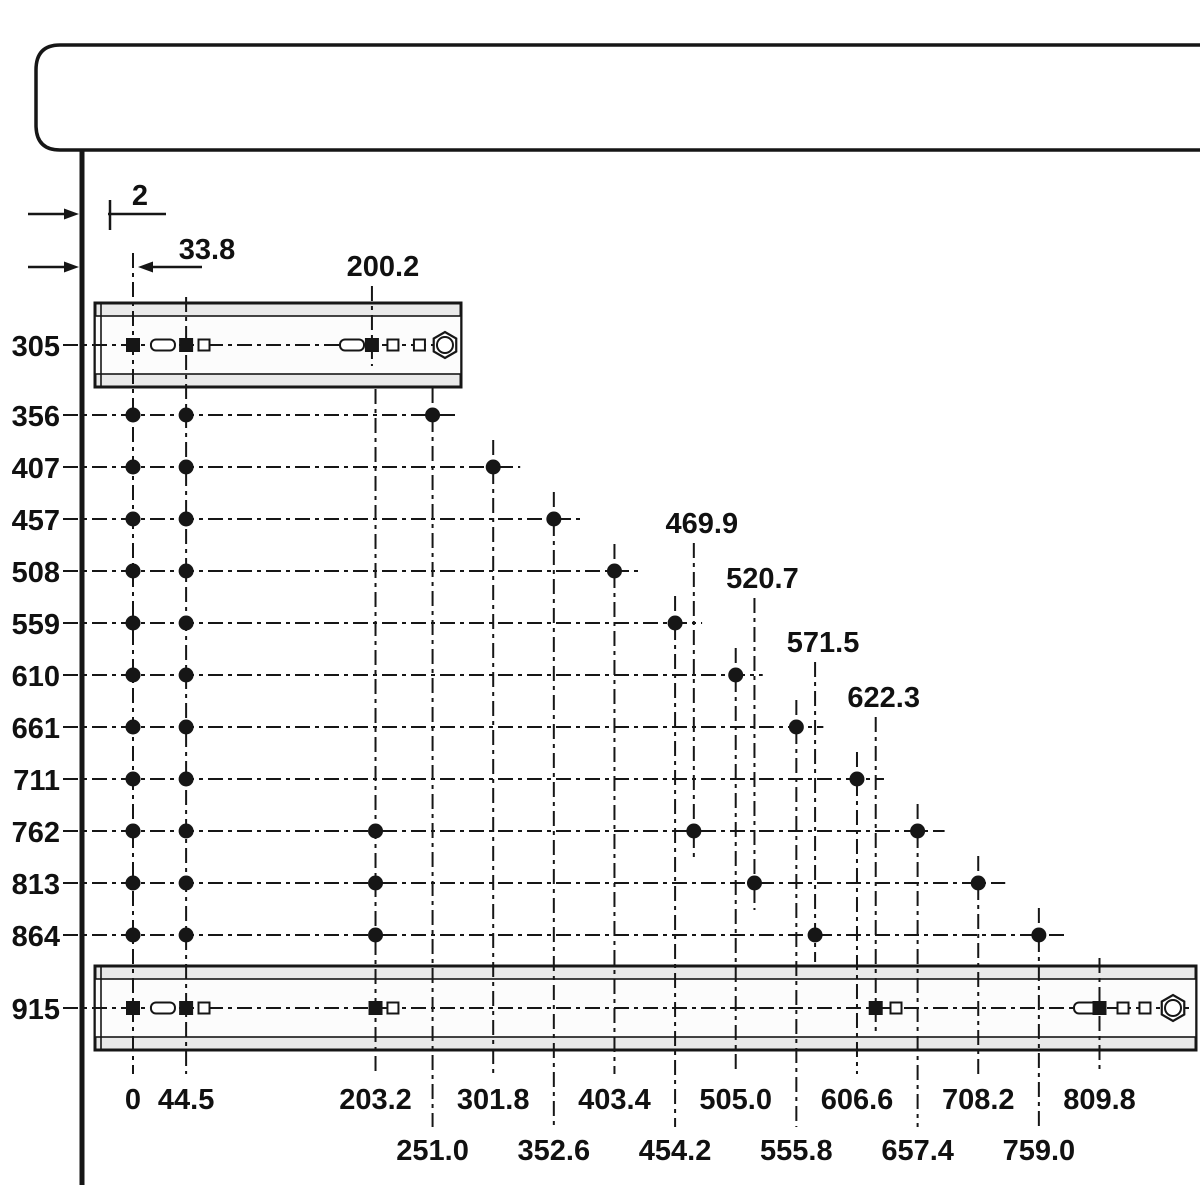 The width and height of the screenshot is (1200, 1200). Describe the element at coordinates (735, 1100) in the screenshot. I see `axis-label-505.0: 505.0` at that location.